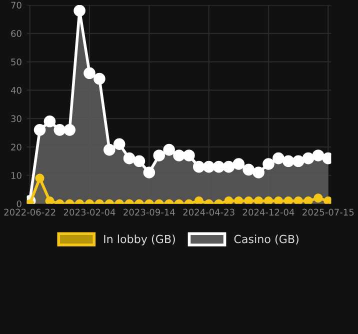  Describe the element at coordinates (266, 239) in the screenshot. I see `legend-label: Casino (GB)` at that location.